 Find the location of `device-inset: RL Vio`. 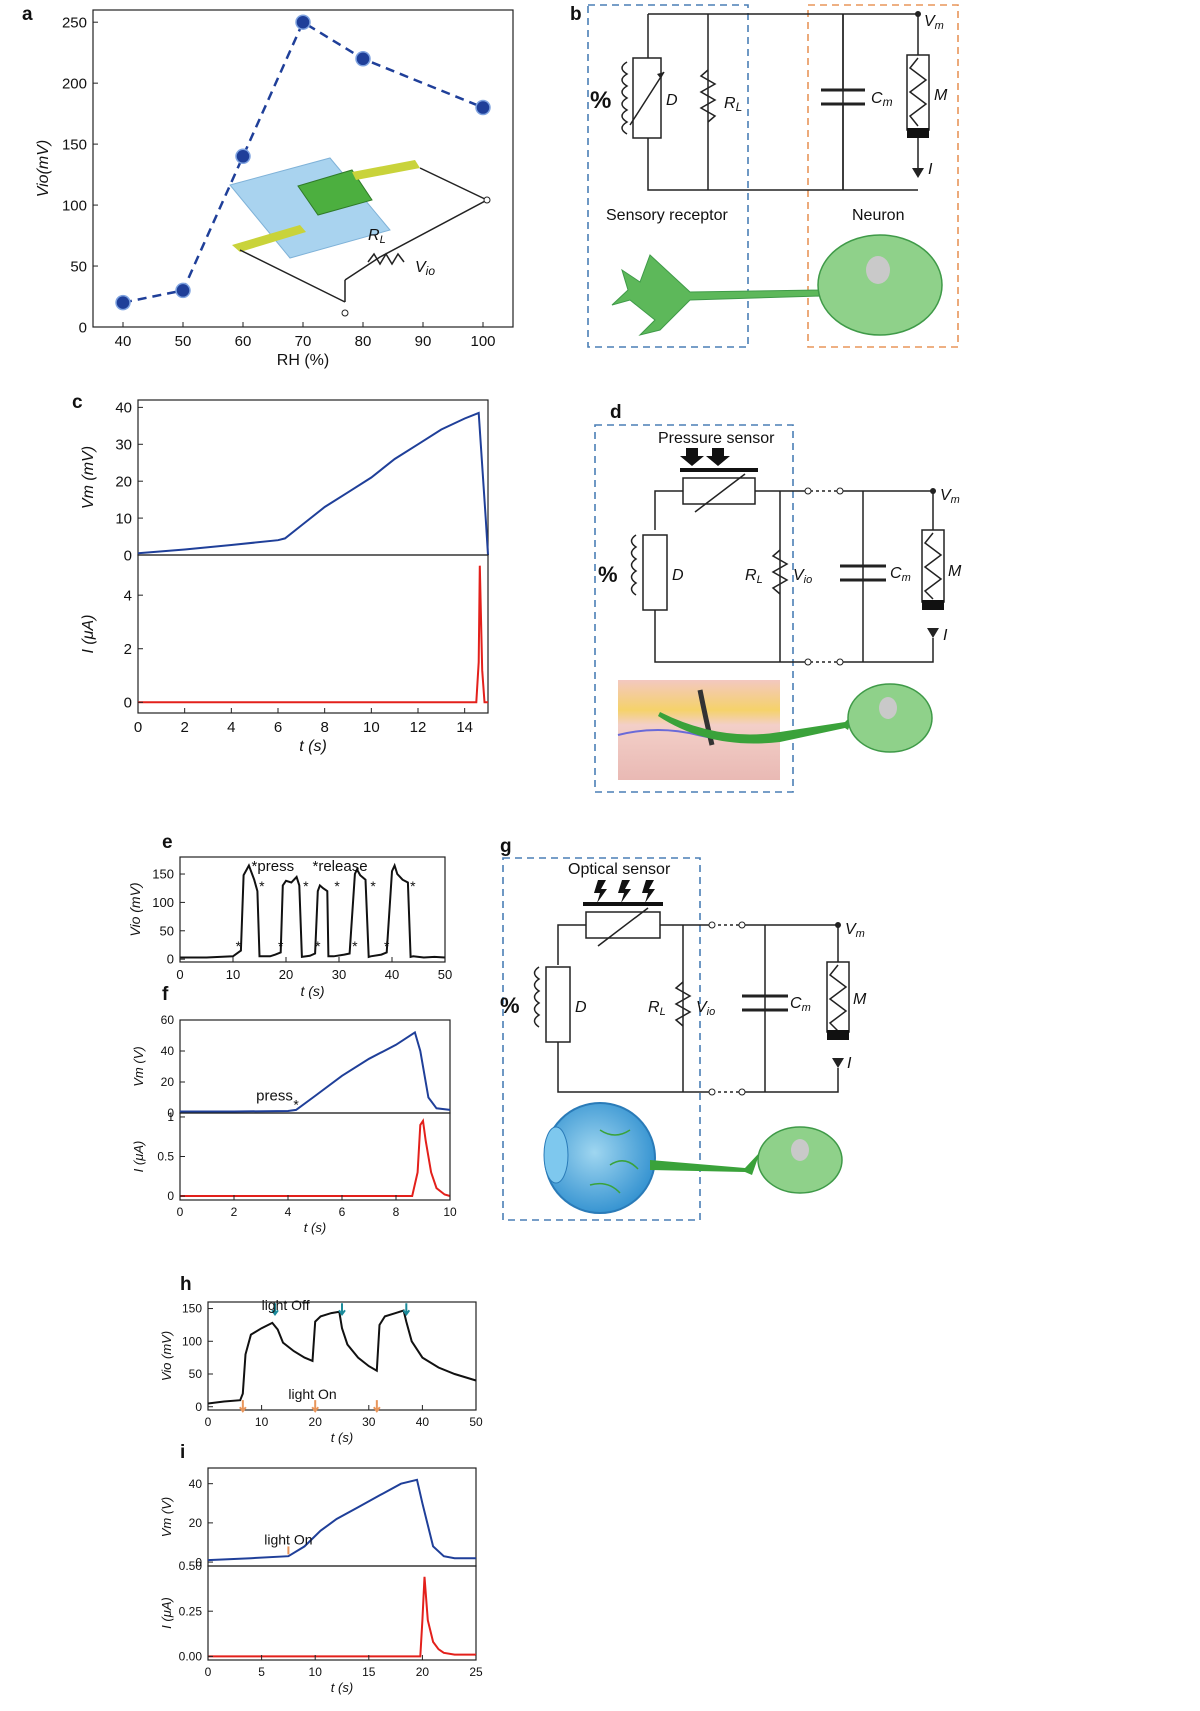

device-inset: RL Vio is located at coordinates (360, 237).